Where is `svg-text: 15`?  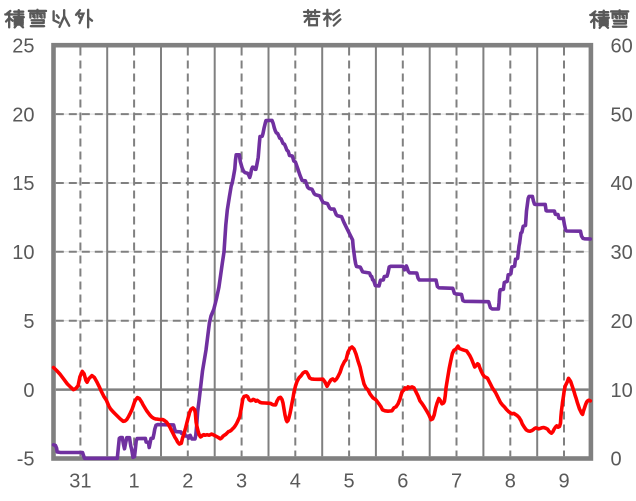 svg-text: 15 is located at coordinates (23, 184).